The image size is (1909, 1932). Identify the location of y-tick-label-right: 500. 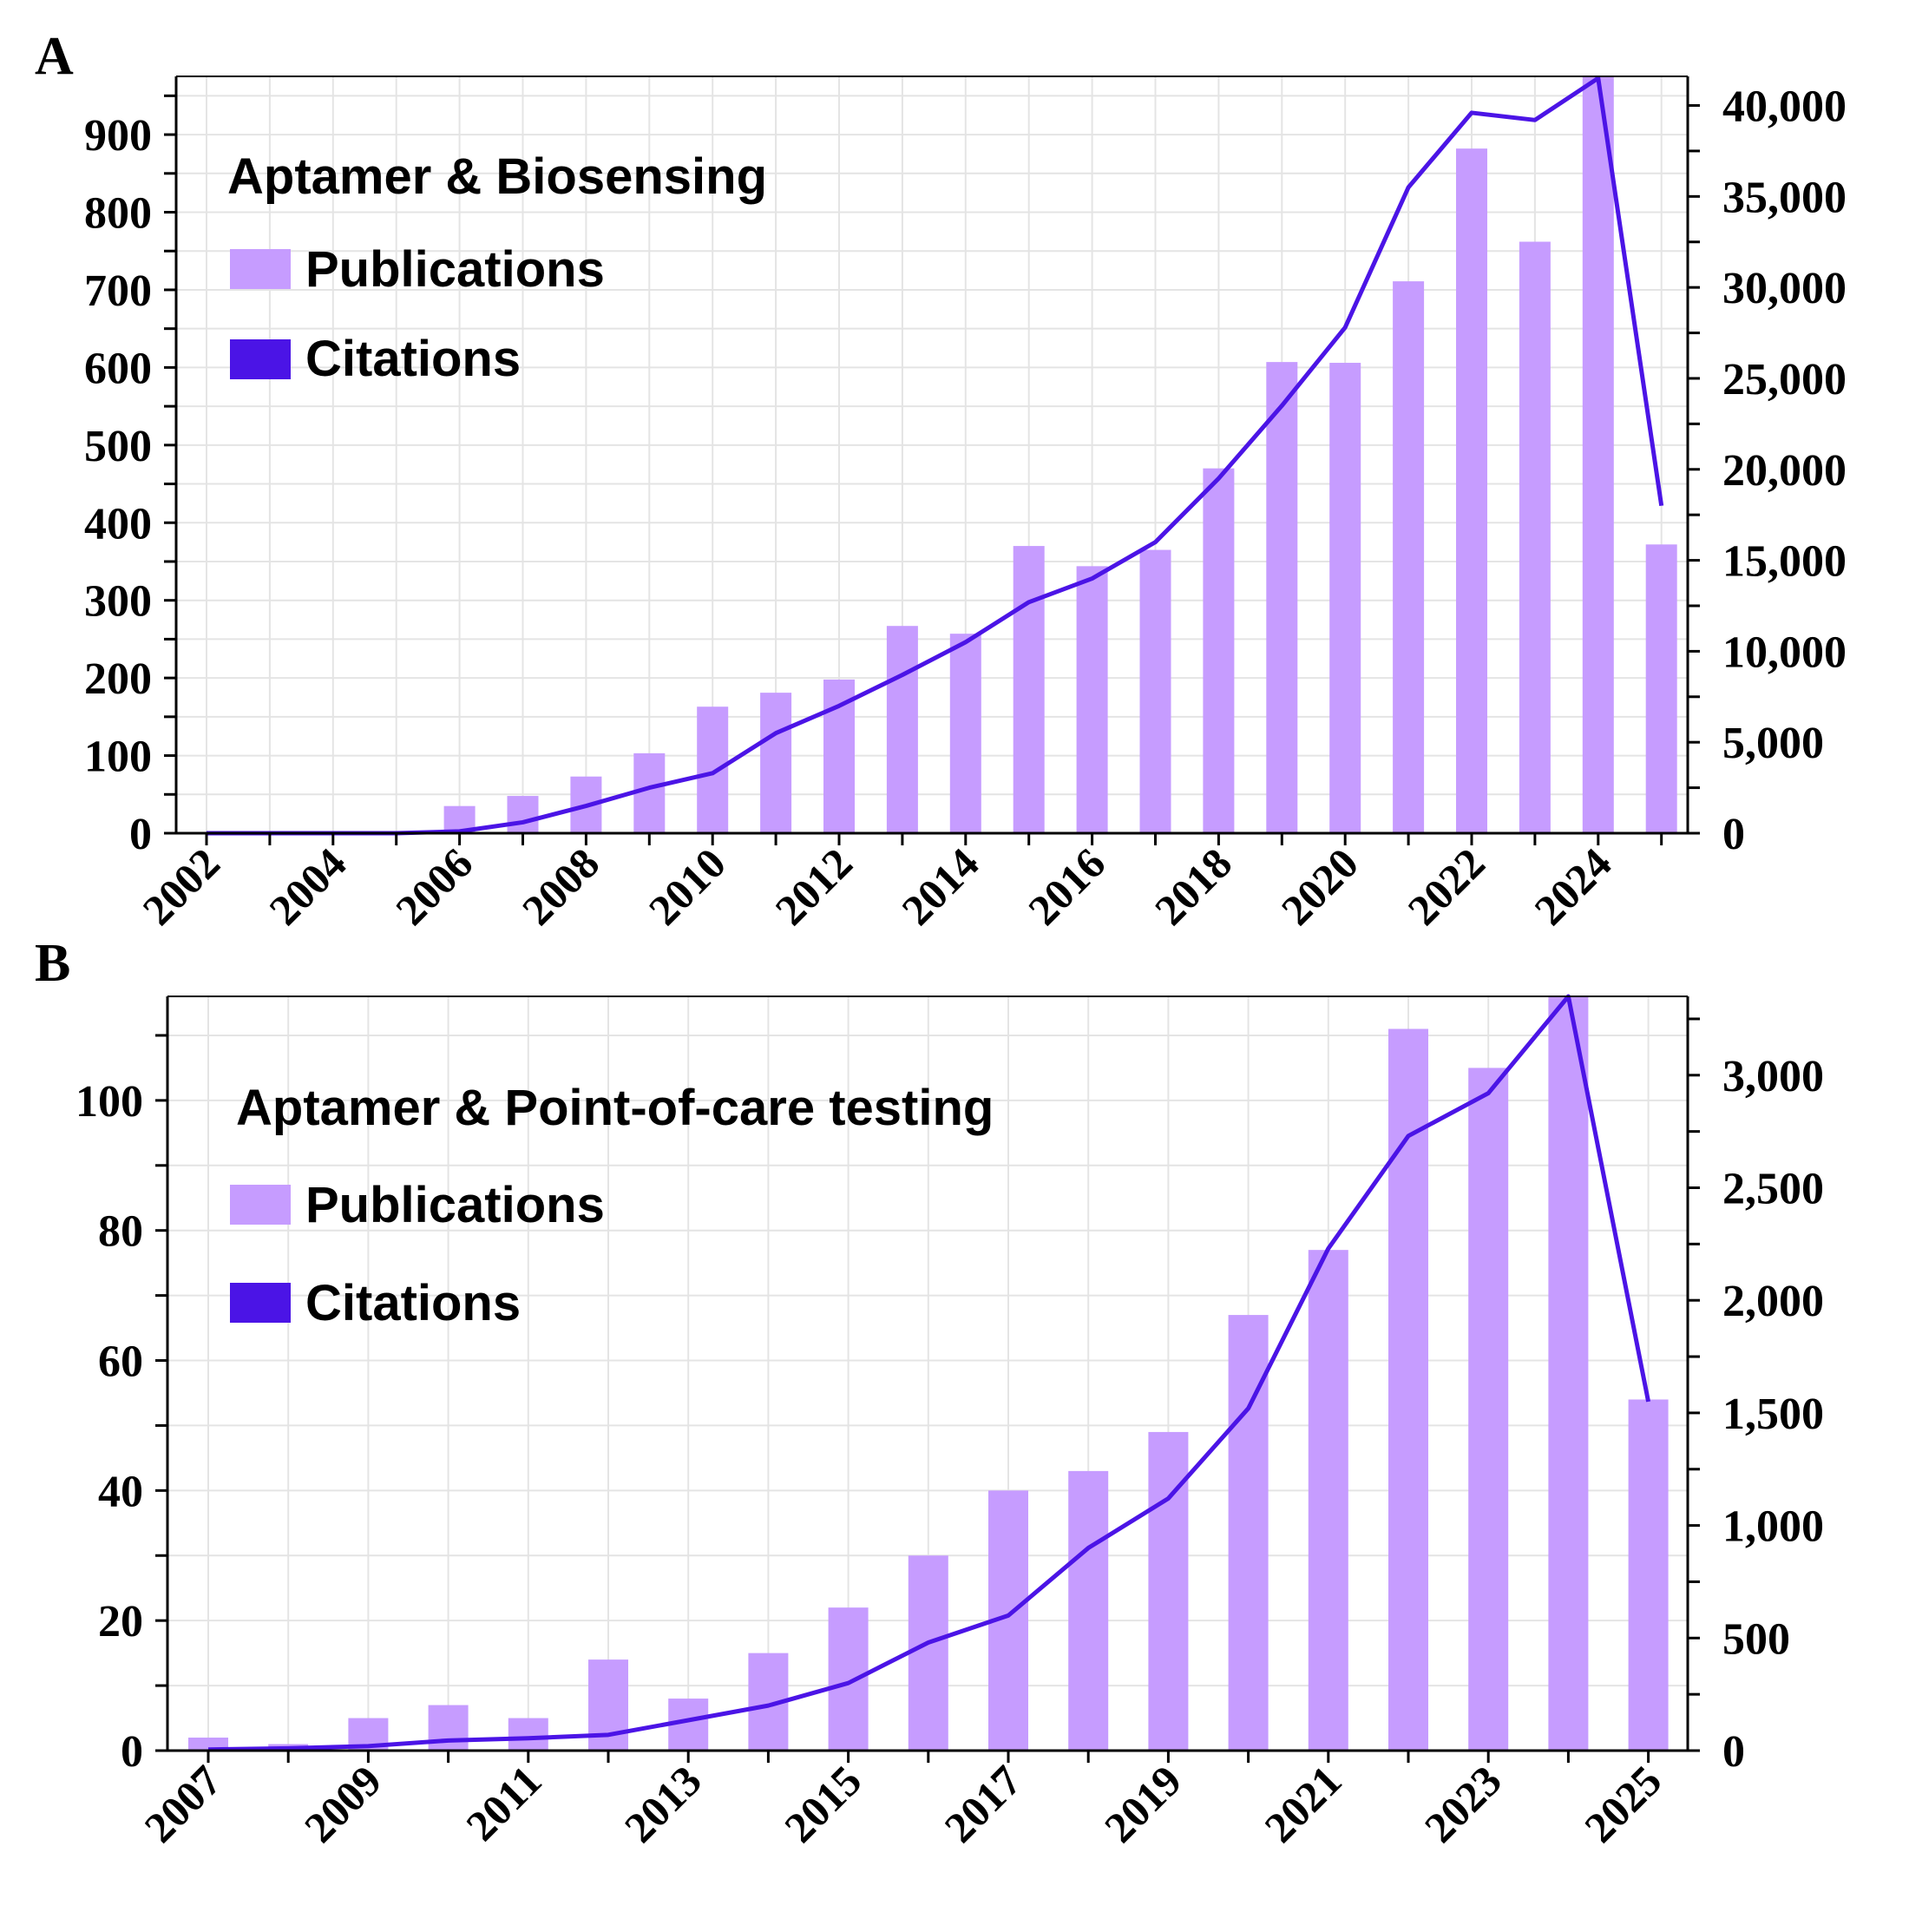
(1756, 1639).